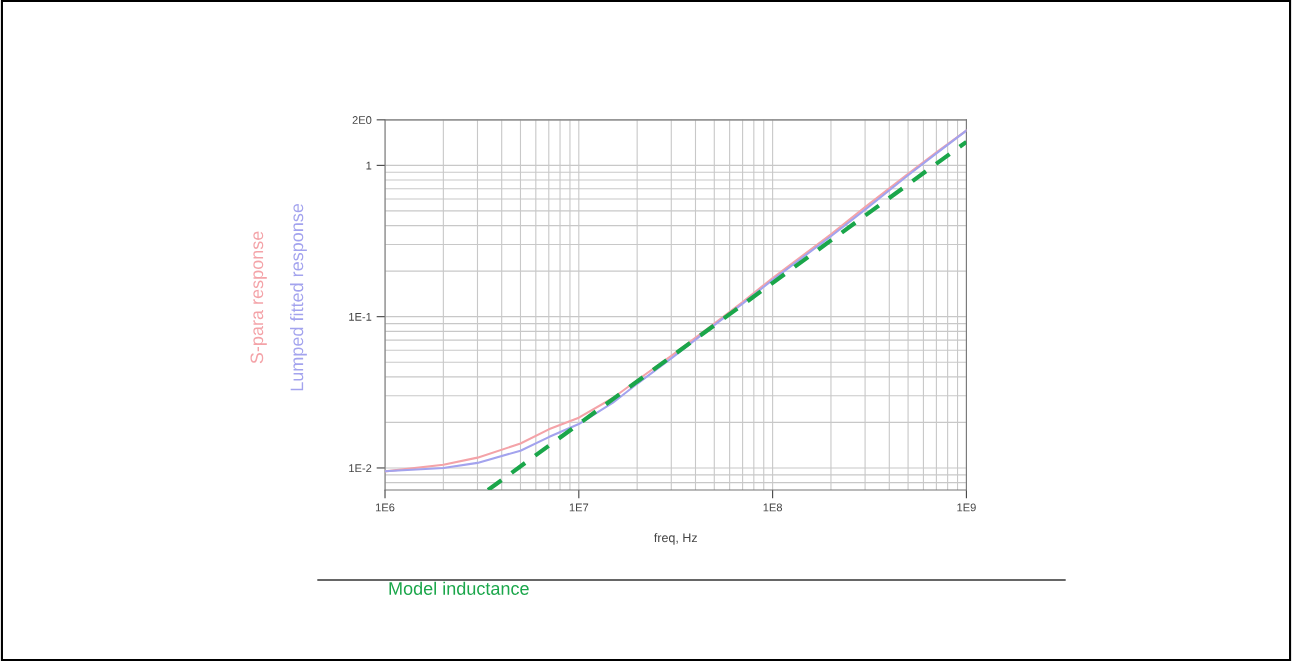 This screenshot has width=1292, height=661. Describe the element at coordinates (459, 588) in the screenshot. I see `text: Model inductance` at that location.